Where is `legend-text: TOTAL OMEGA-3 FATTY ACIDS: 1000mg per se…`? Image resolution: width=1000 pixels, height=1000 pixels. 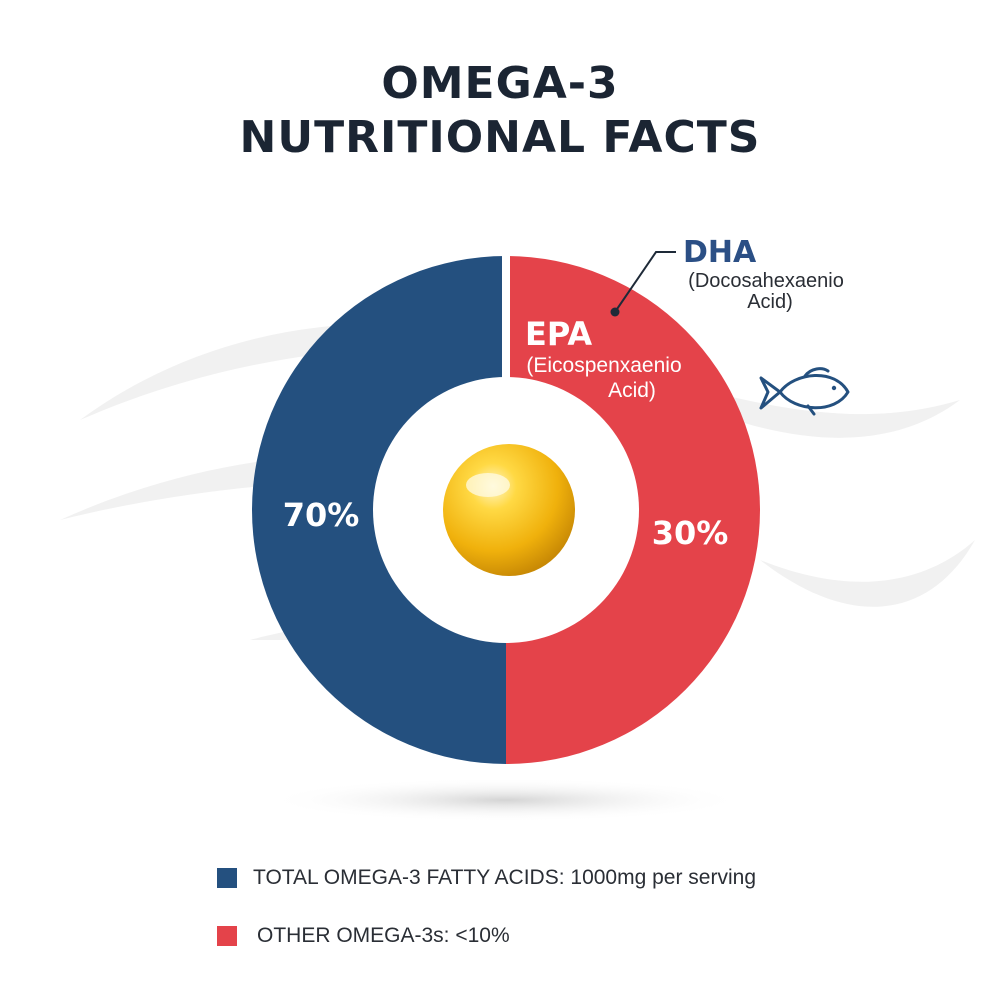
legend-text: TOTAL OMEGA-3 FATTY ACIDS: 1000mg per se… is located at coordinates (505, 877).